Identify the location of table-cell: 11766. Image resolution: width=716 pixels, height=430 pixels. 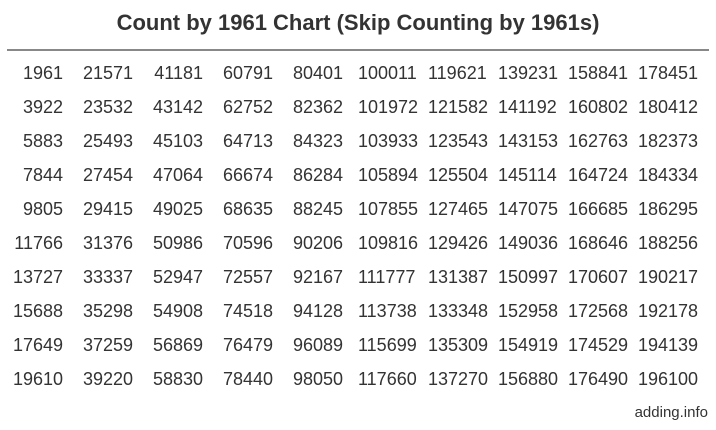
(38, 242).